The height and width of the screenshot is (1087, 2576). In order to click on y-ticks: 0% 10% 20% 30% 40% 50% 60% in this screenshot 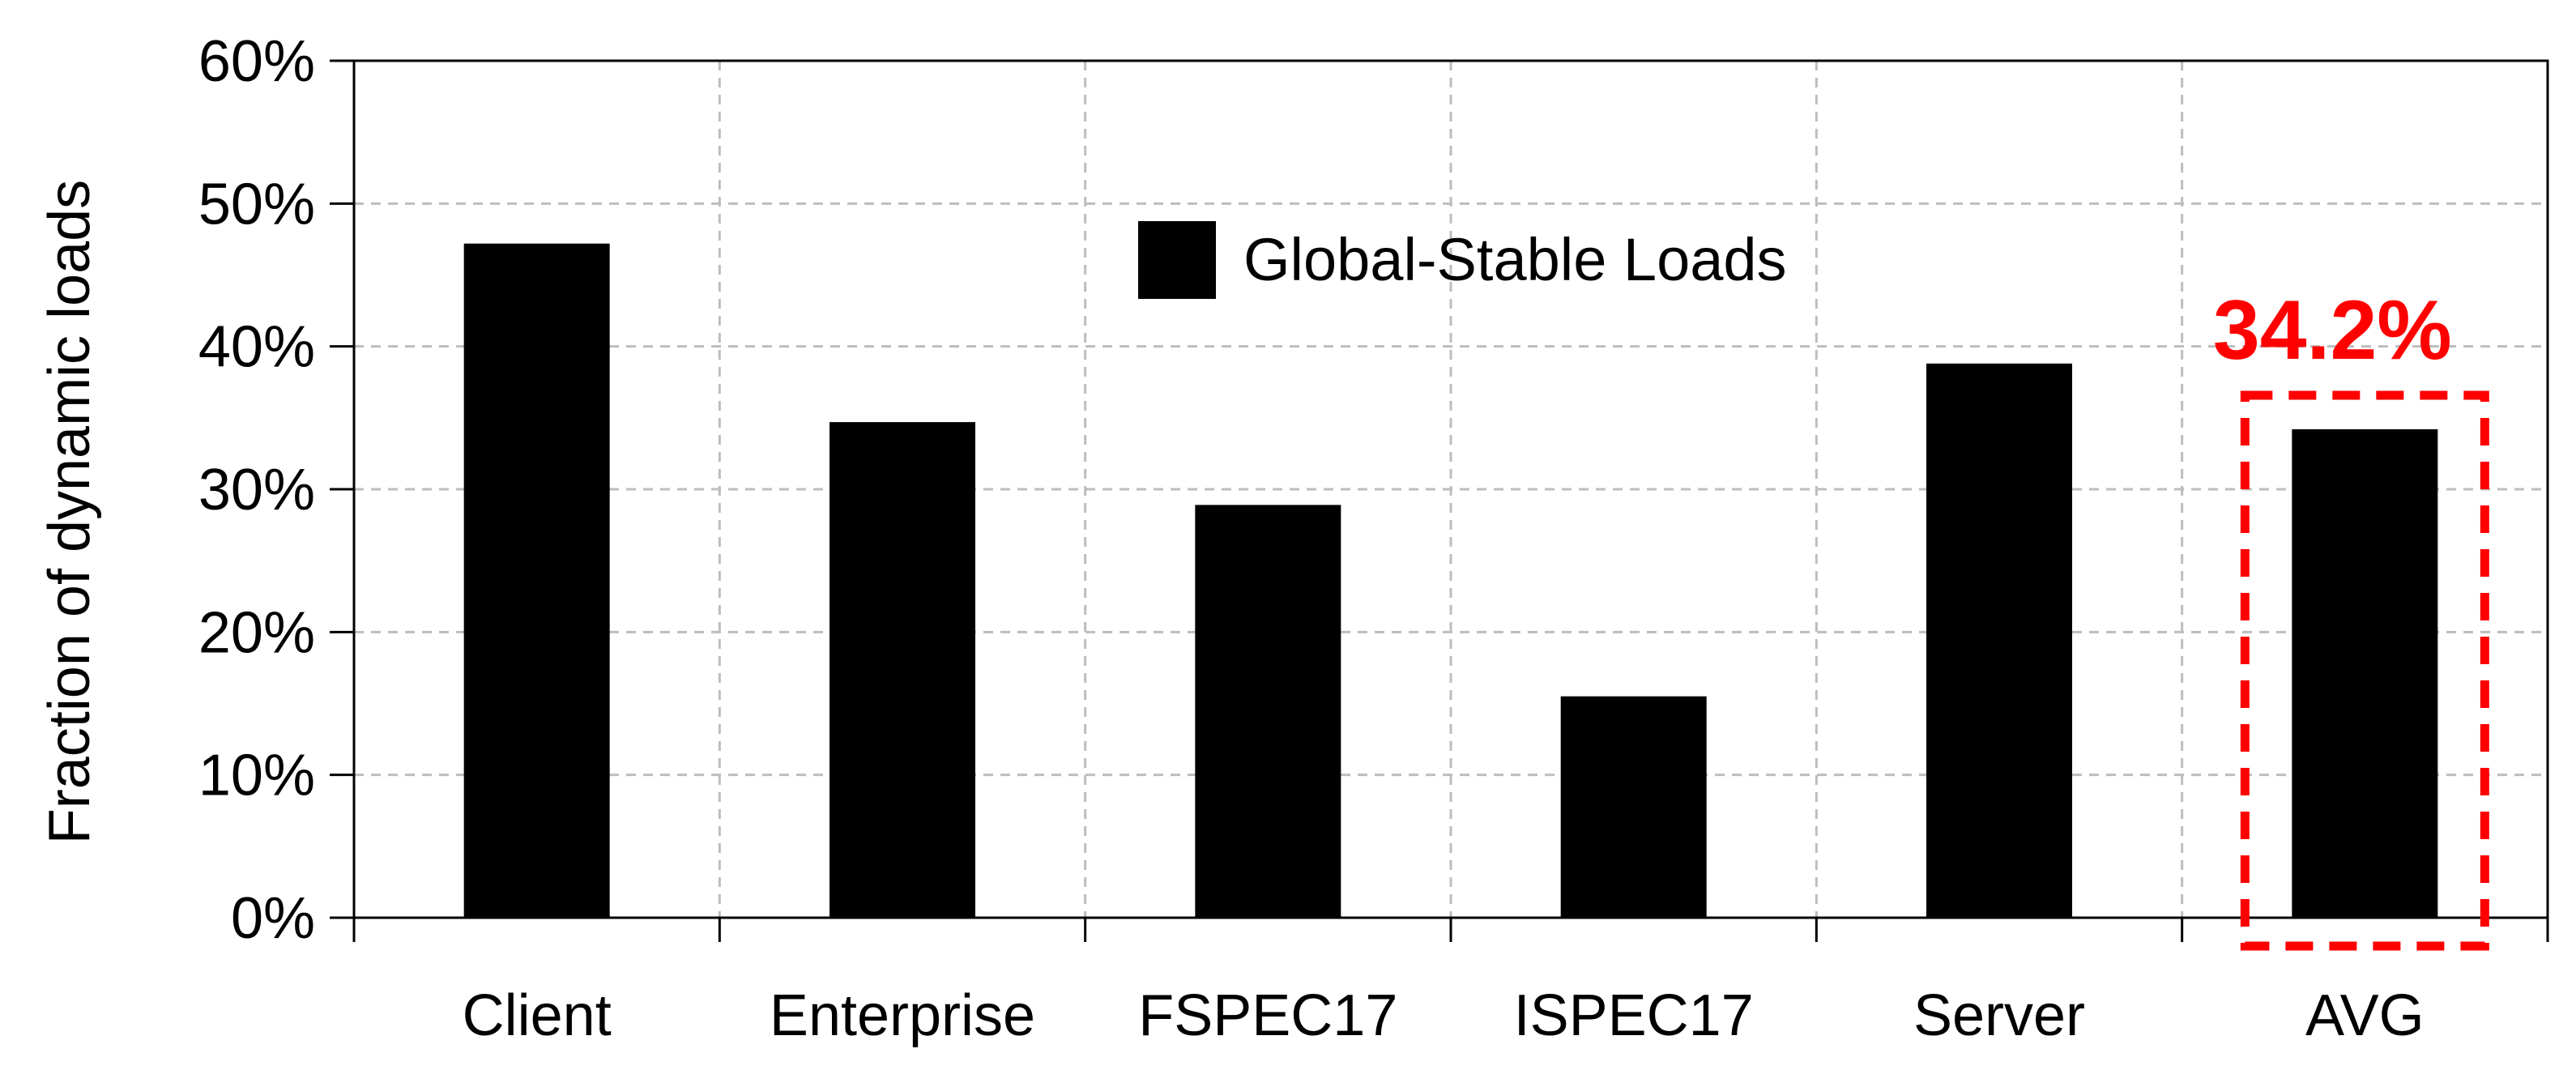, I will do `click(276, 490)`.